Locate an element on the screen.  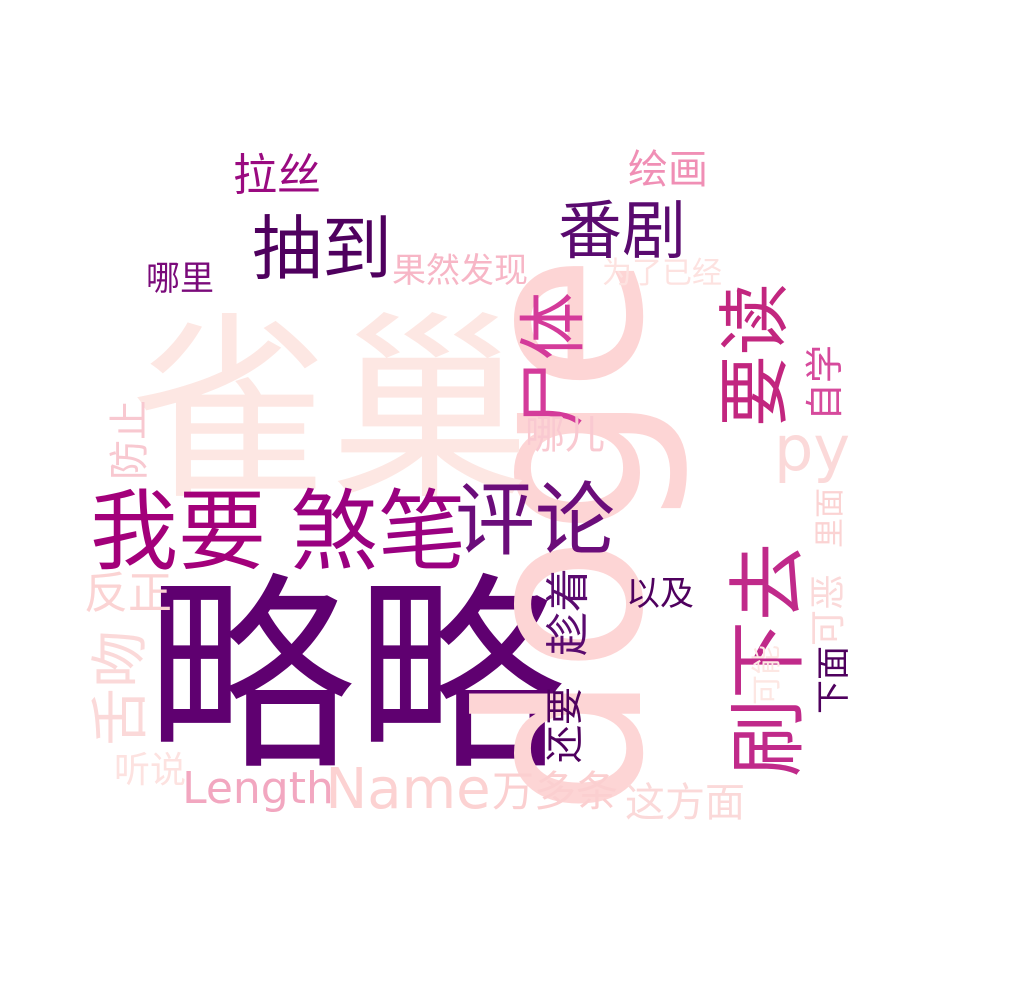
word-xiamian: 下面 is located at coordinates (834, 680).